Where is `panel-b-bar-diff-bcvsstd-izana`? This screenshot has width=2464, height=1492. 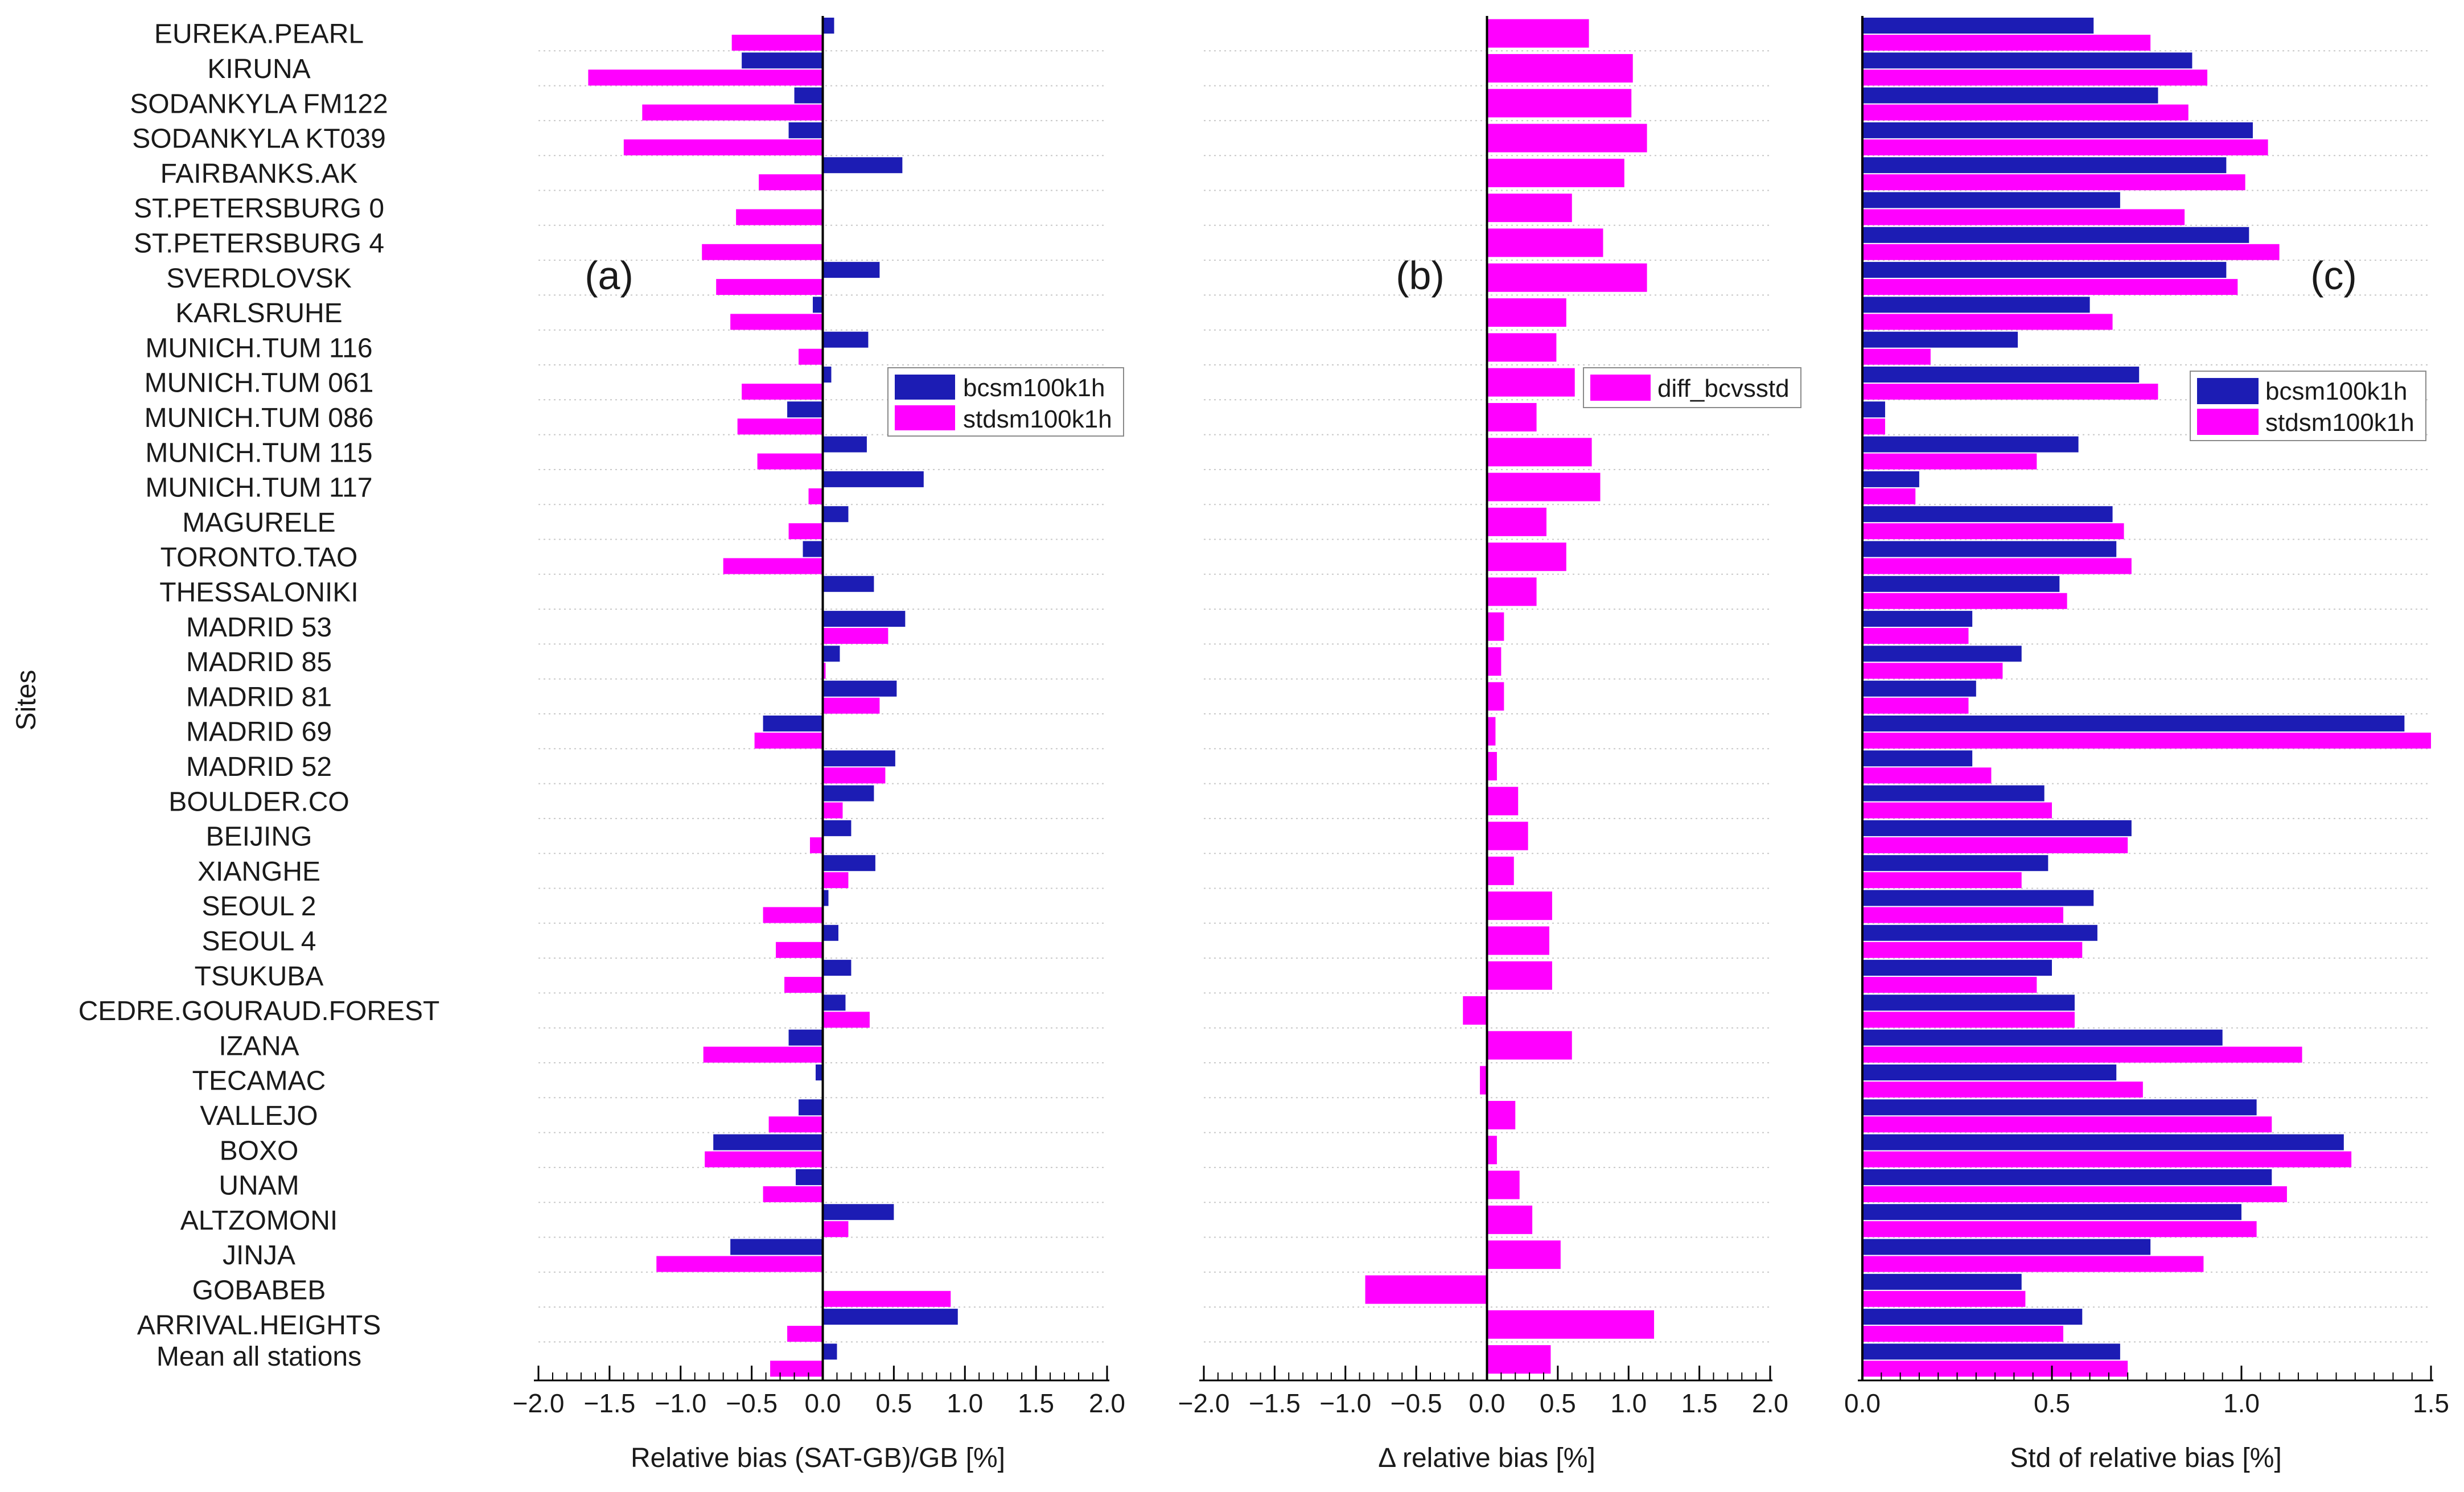
panel-b-bar-diff-bcvsstd-izana is located at coordinates (1529, 1045).